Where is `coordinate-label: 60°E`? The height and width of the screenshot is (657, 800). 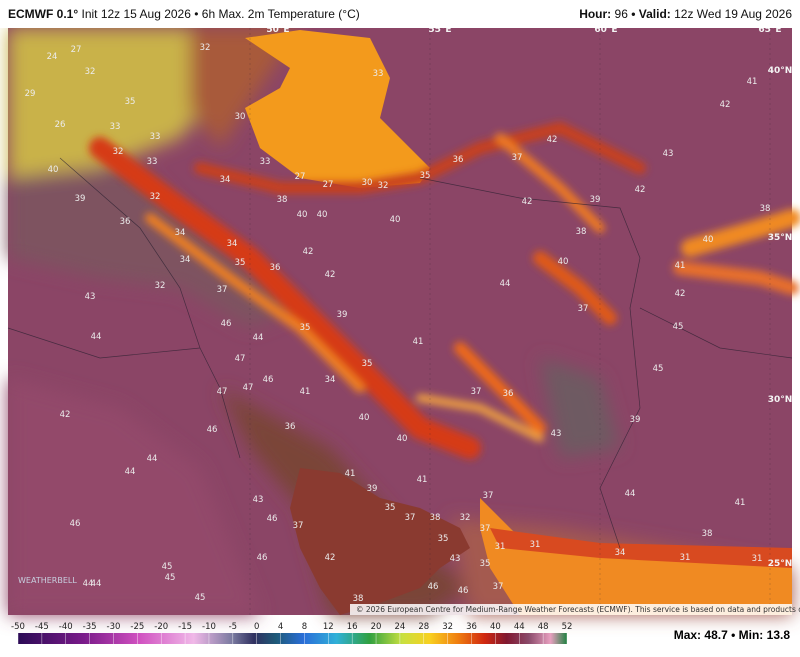 coordinate-label: 60°E is located at coordinates (605, 31).